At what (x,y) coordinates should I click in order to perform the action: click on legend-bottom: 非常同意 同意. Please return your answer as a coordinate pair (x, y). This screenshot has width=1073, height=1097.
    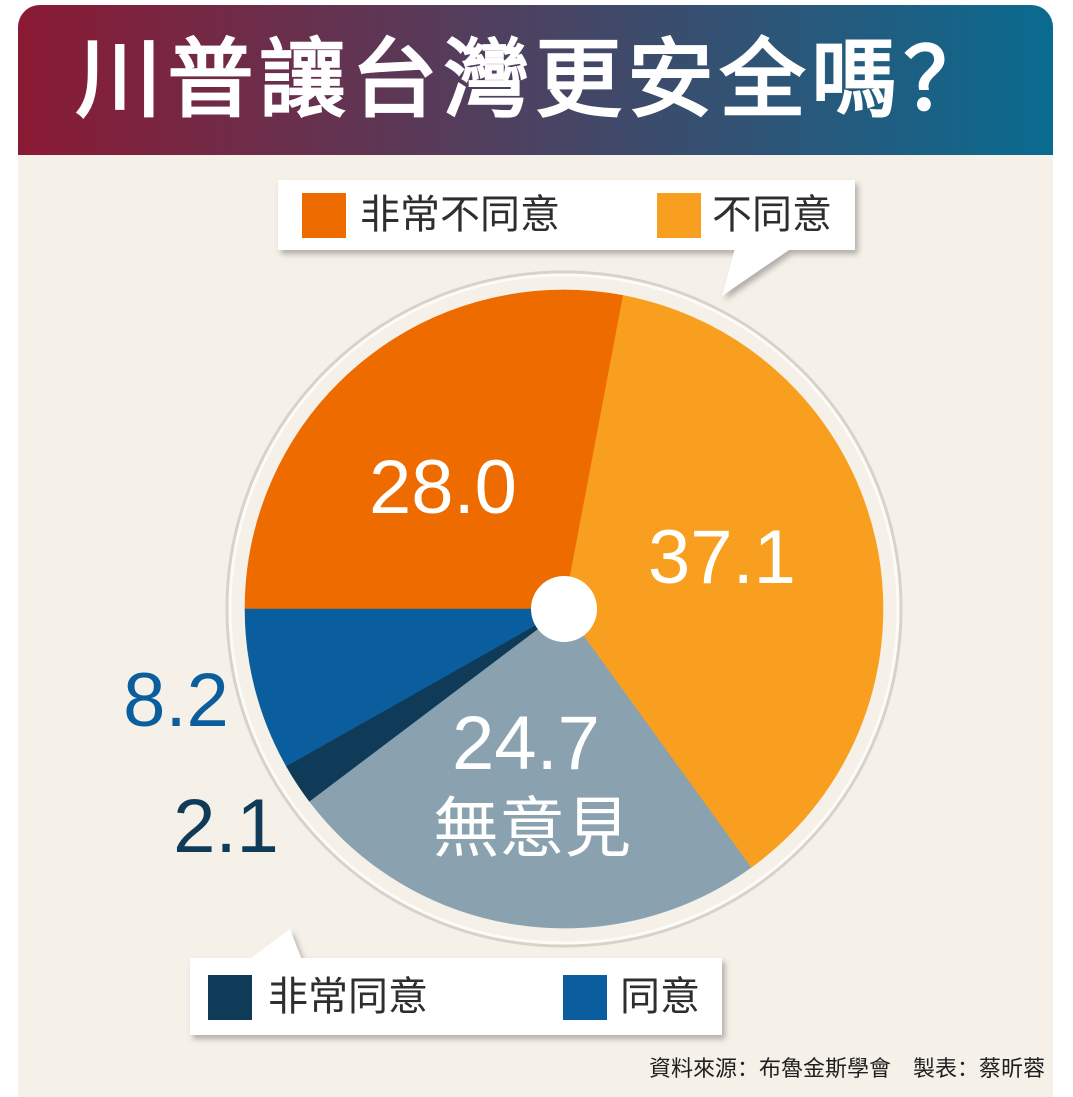
    Looking at the image, I should click on (456, 982).